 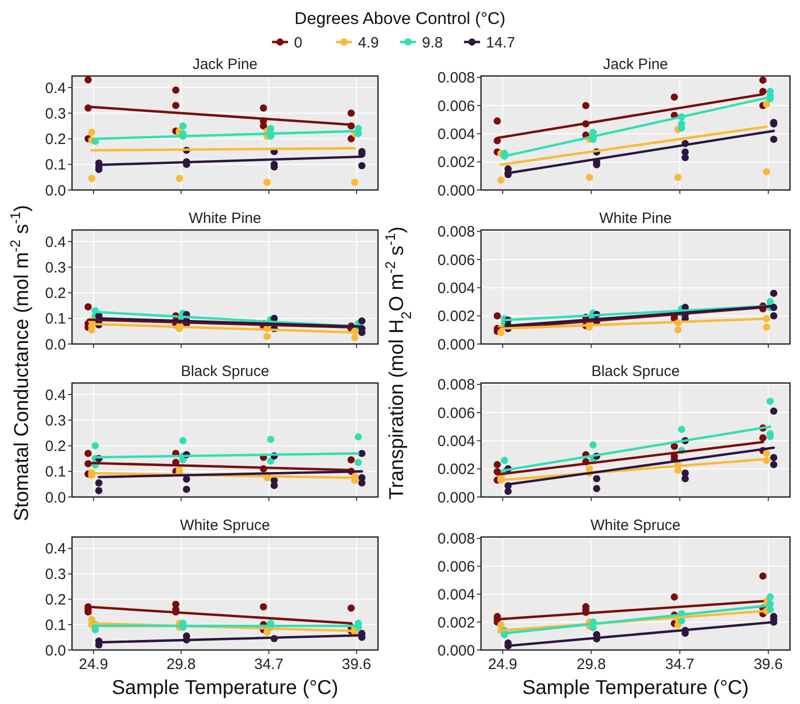 What do you see at coordinates (298, 43) in the screenshot?
I see `legend-label: 0` at bounding box center [298, 43].